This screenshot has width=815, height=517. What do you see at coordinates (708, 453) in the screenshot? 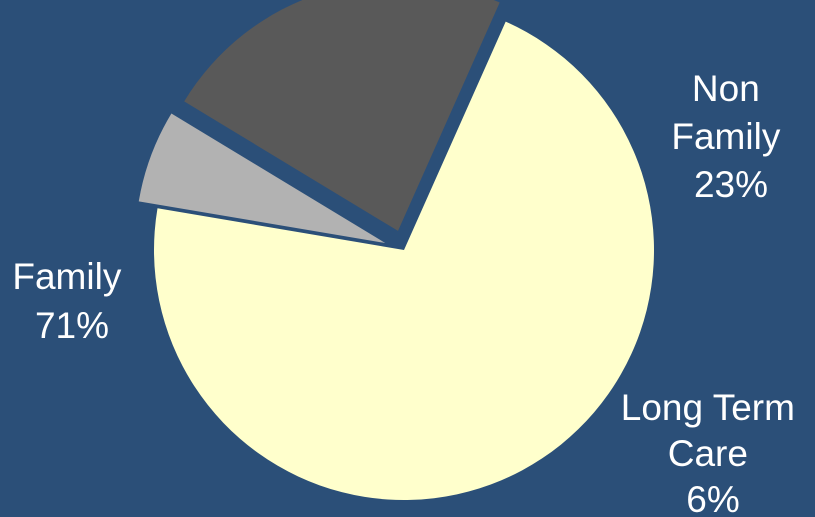
I see `label-long-term-care-line-2: Care` at bounding box center [708, 453].